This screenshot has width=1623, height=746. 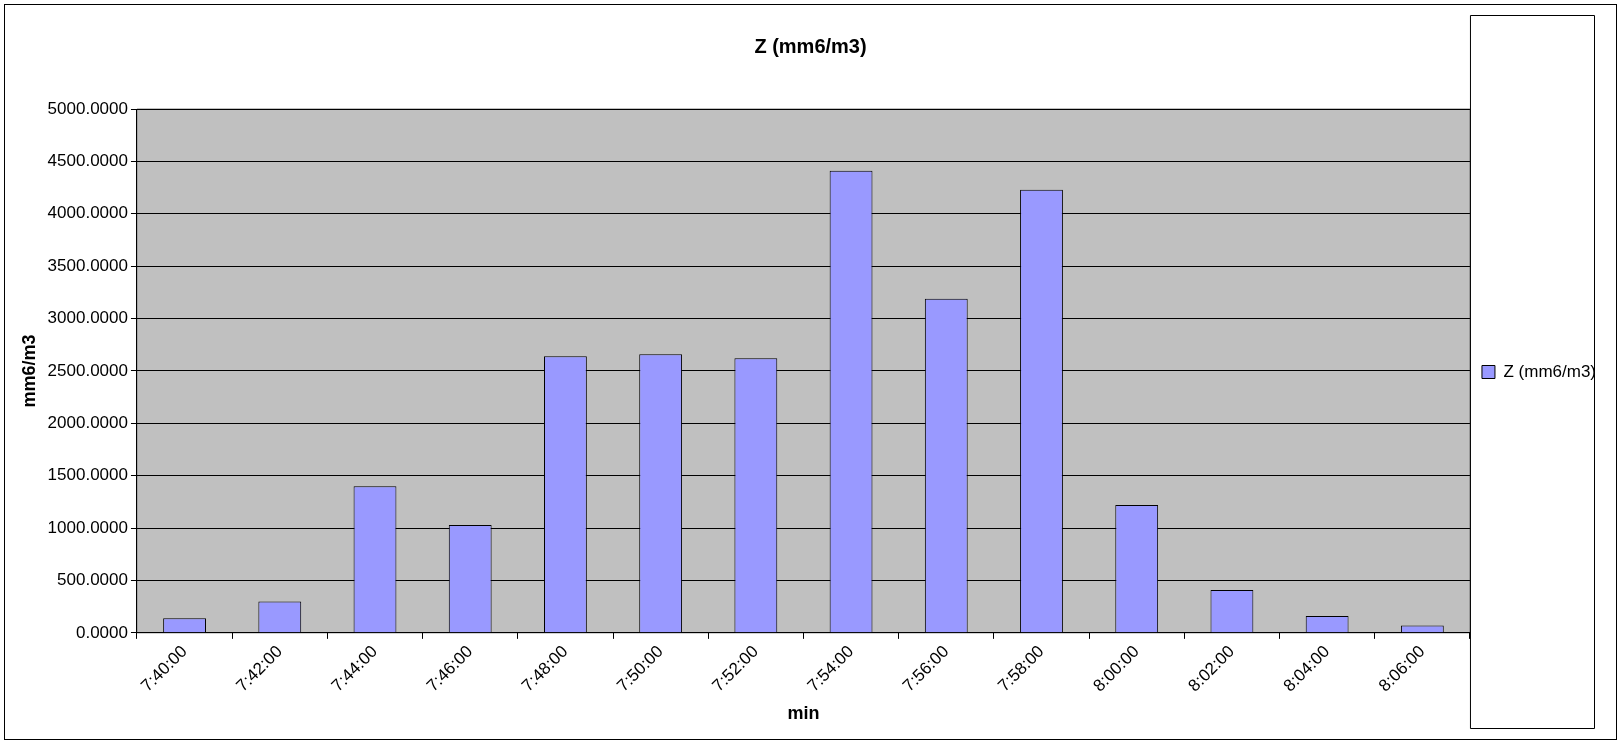 What do you see at coordinates (28, 371) in the screenshot?
I see `y-axis-title: mm6/m3` at bounding box center [28, 371].